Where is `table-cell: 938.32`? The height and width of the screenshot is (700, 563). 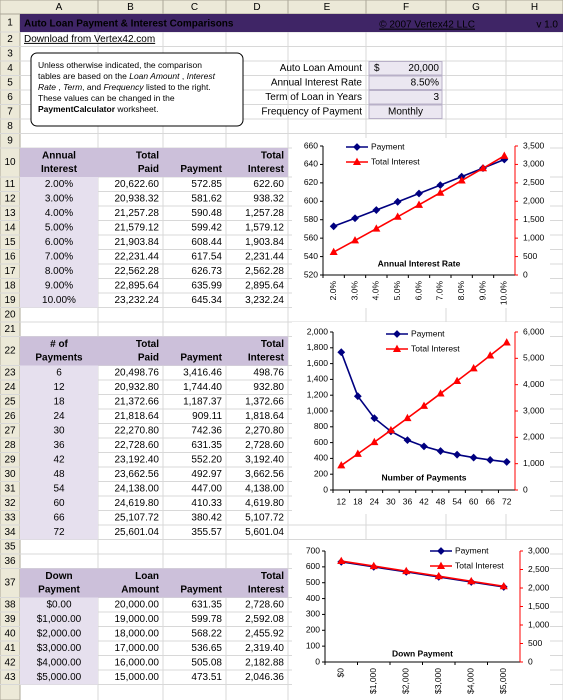 table-cell: 938.32 is located at coordinates (268, 198).